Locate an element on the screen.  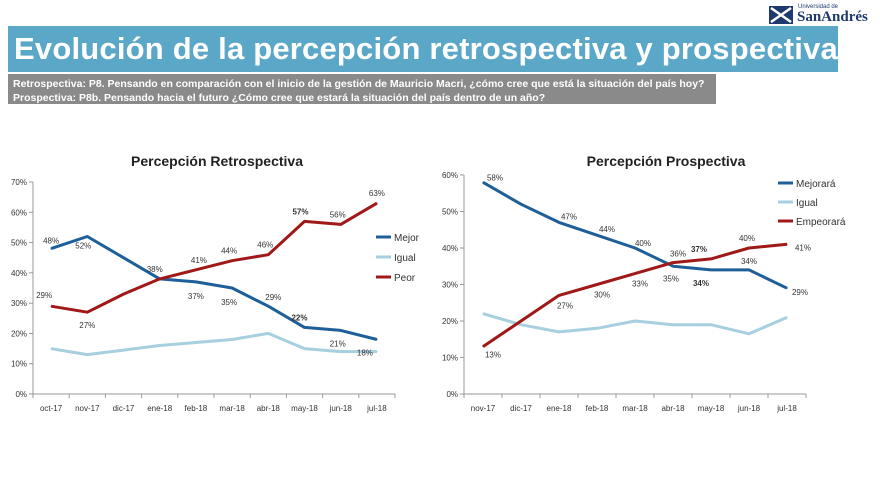
legend: Mejor Igual Peor is located at coordinates (398, 258).